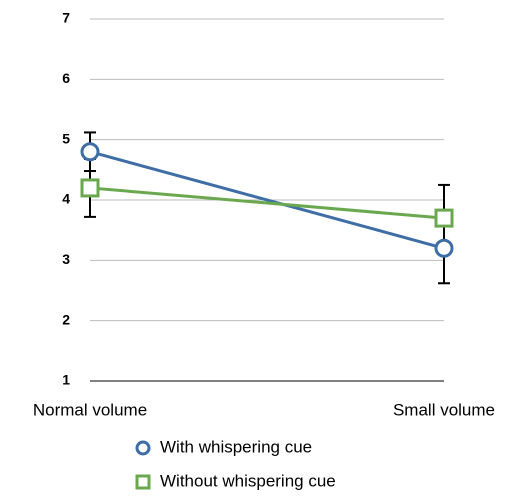  What do you see at coordinates (66, 199) in the screenshot?
I see `y-tick-label: 4` at bounding box center [66, 199].